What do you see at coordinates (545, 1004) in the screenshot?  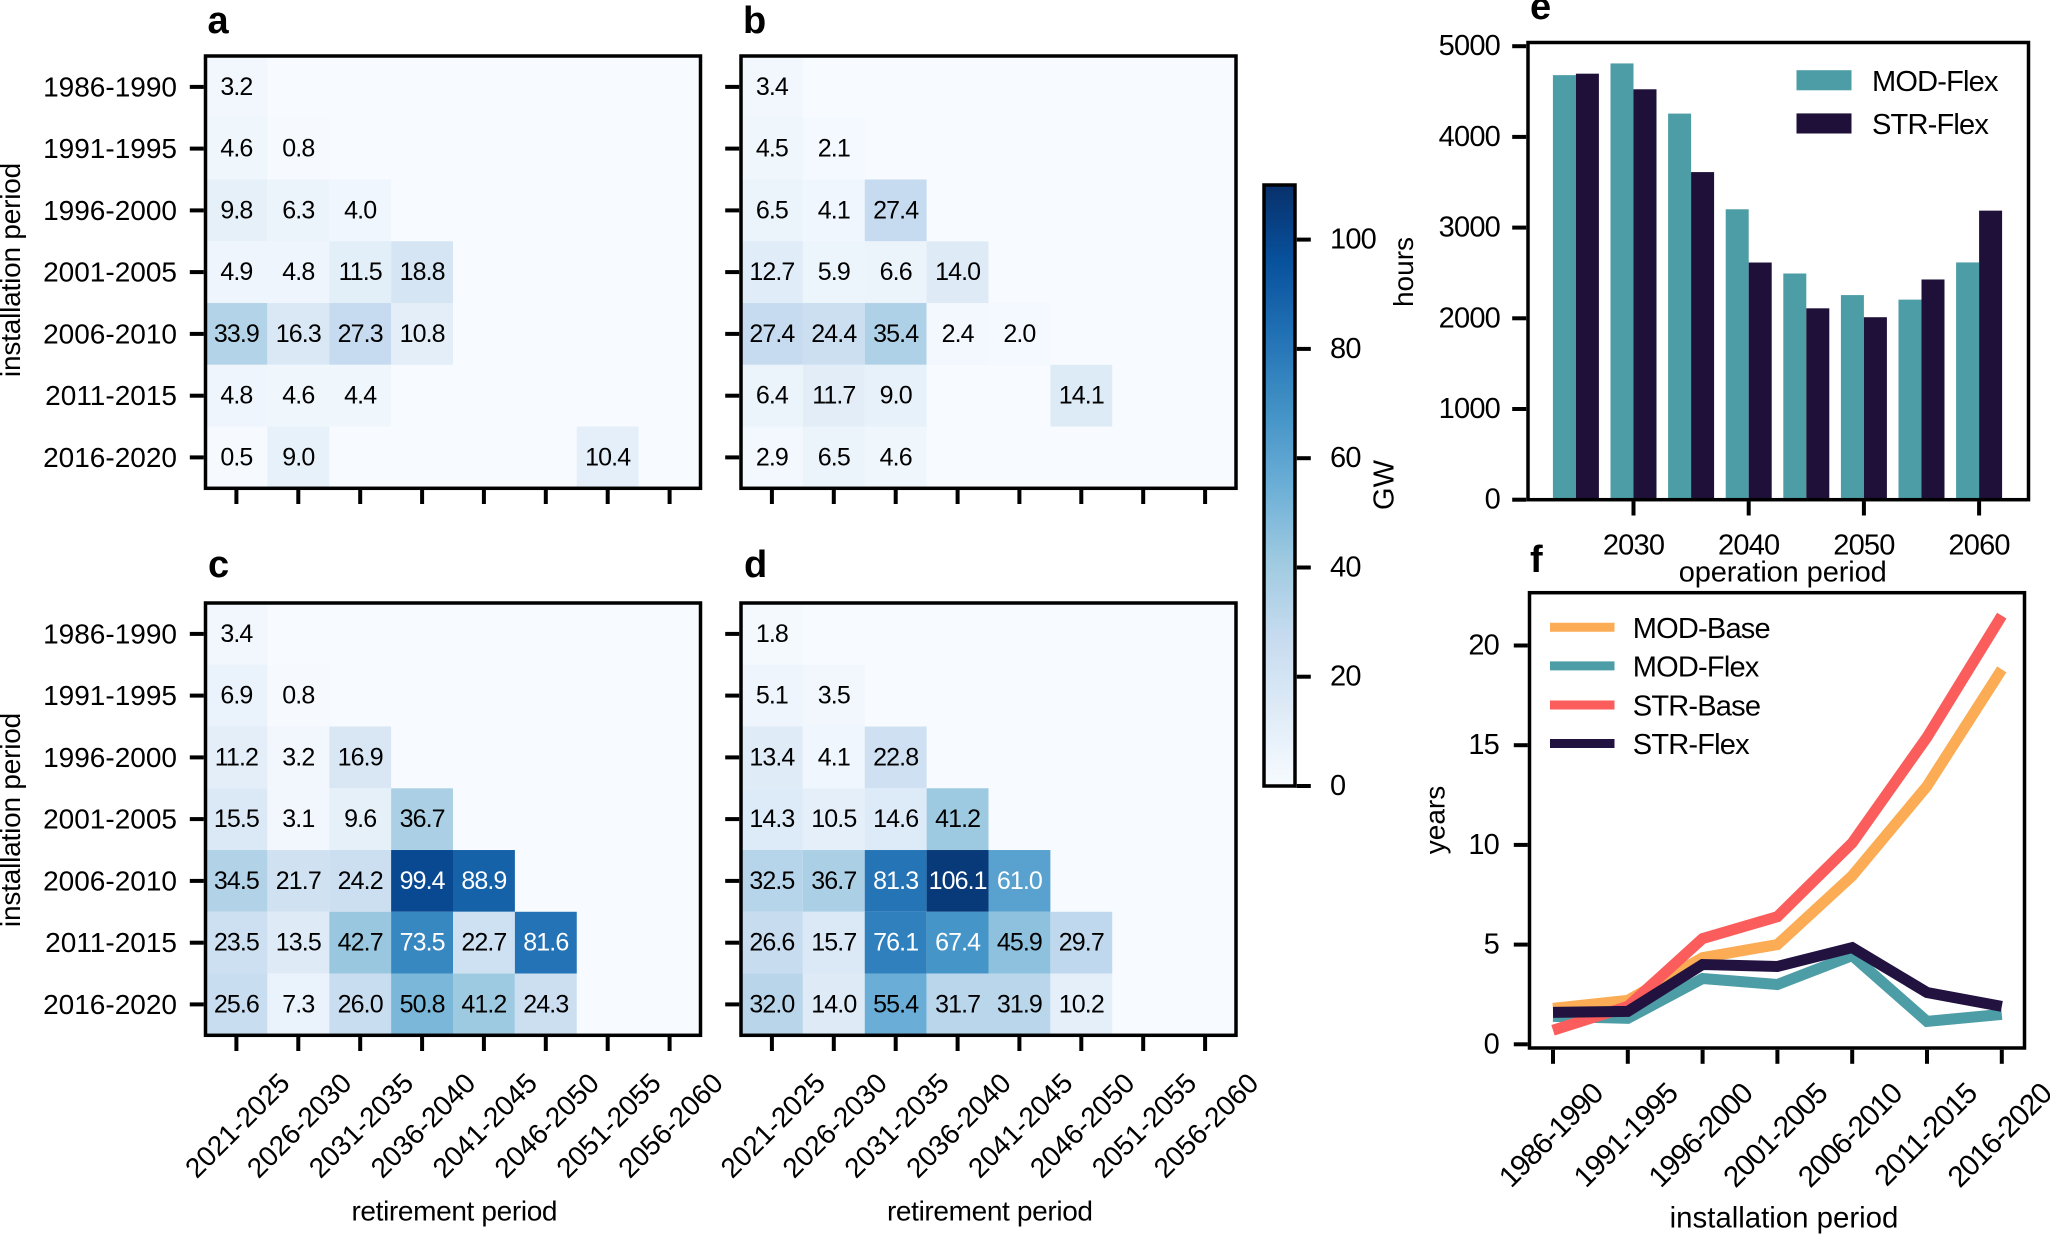 I see `svg-text: 24.3` at bounding box center [545, 1004].